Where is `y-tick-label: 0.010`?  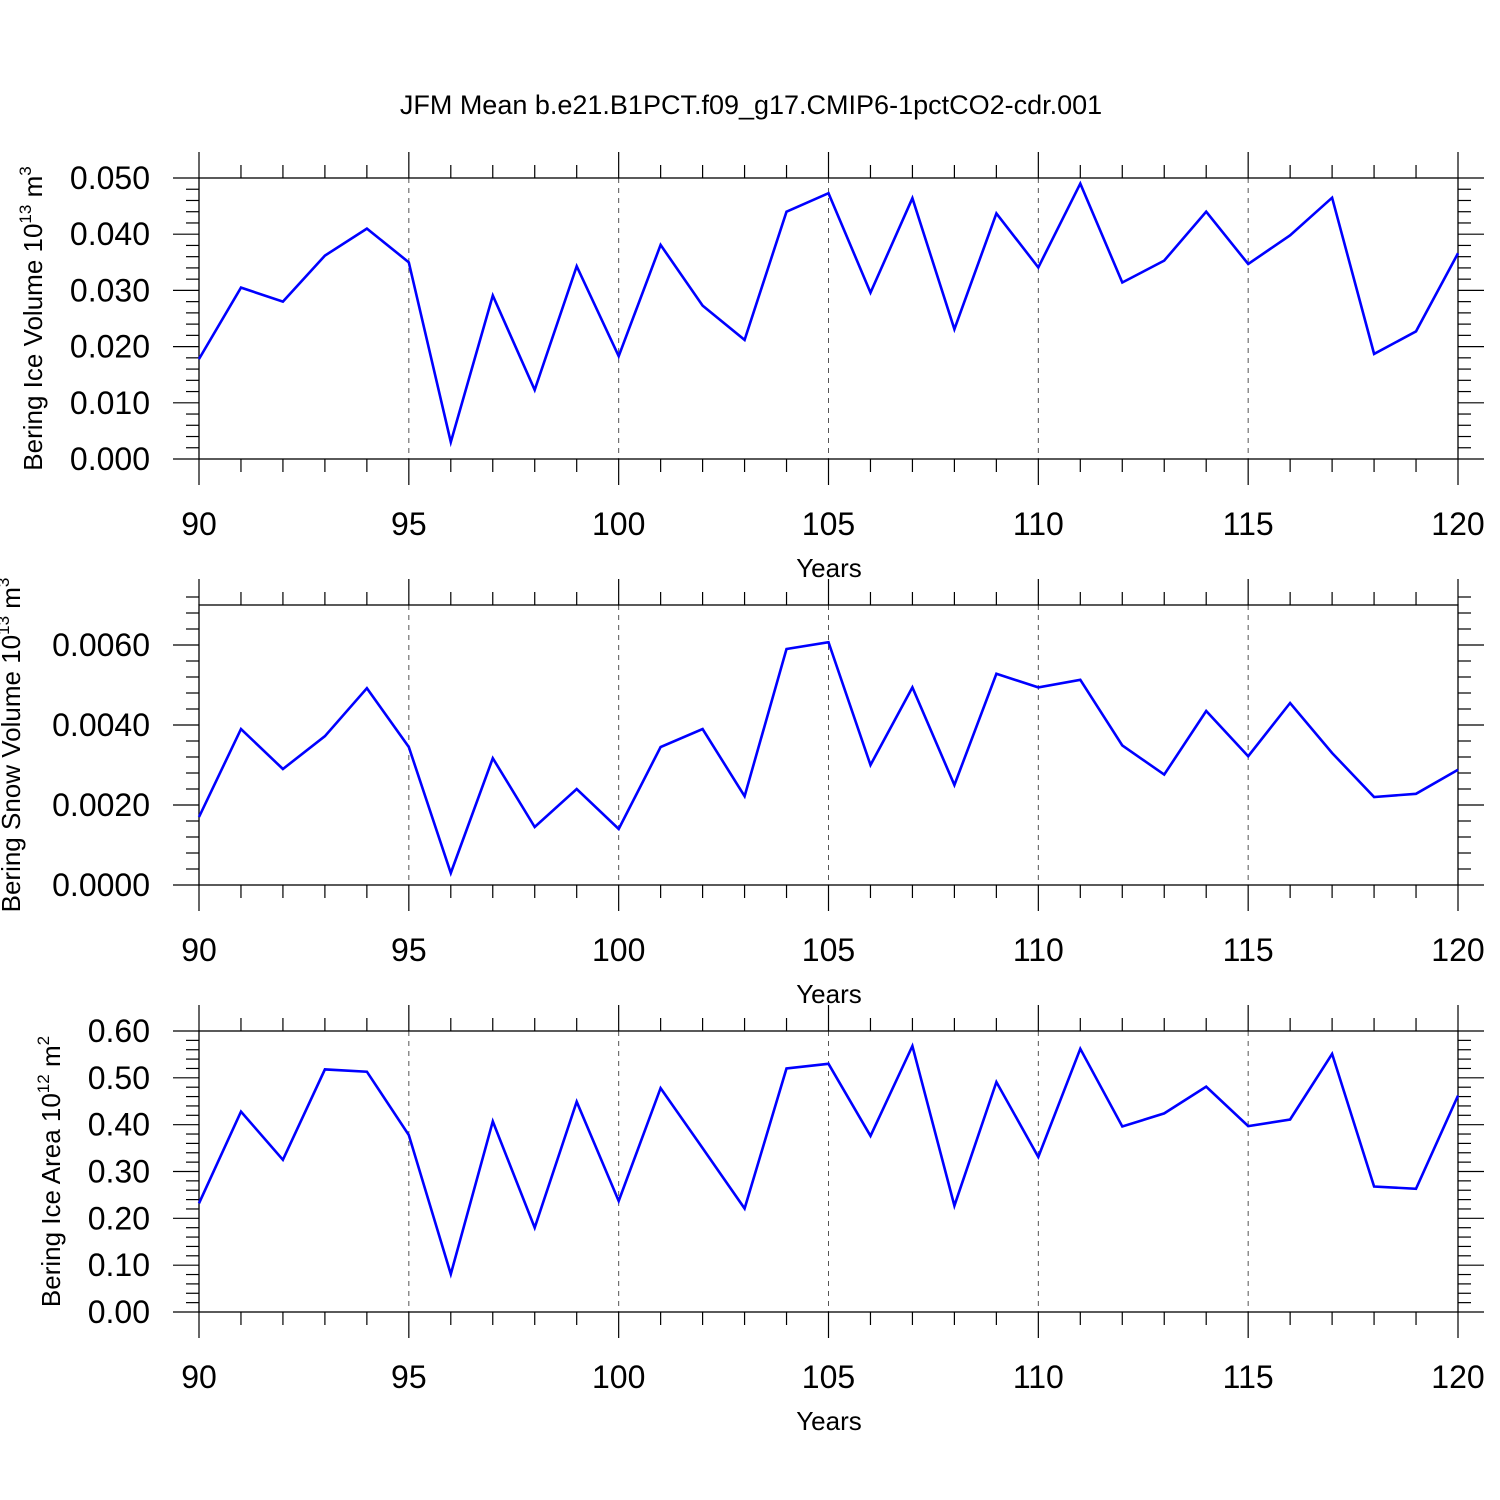
y-tick-label: 0.010 is located at coordinates (110, 403).